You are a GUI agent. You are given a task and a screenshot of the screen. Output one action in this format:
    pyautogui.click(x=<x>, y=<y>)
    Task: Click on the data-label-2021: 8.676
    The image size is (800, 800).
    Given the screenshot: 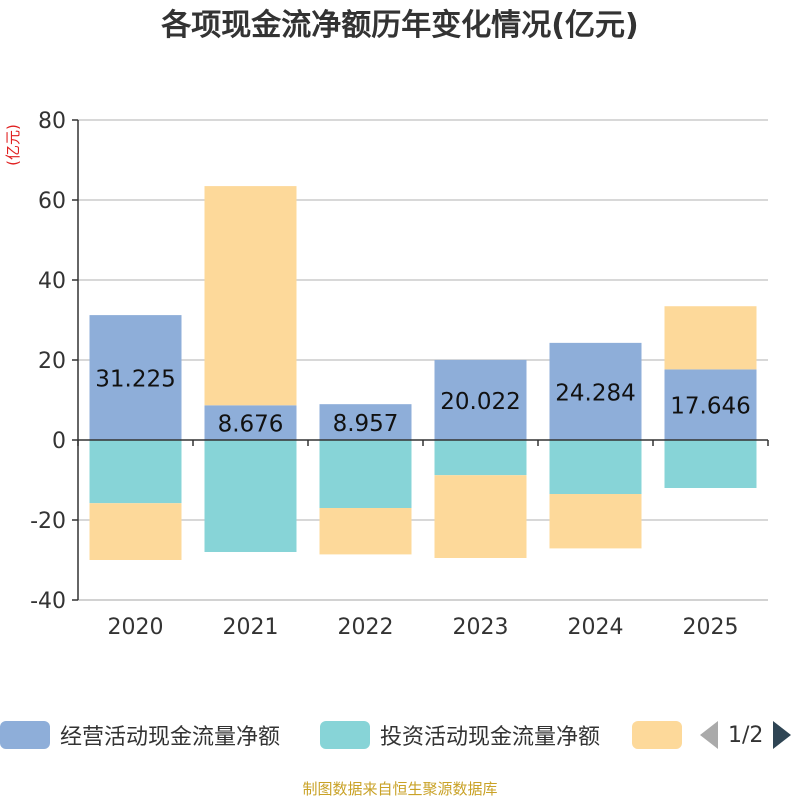 What is the action you would take?
    pyautogui.click(x=251, y=425)
    